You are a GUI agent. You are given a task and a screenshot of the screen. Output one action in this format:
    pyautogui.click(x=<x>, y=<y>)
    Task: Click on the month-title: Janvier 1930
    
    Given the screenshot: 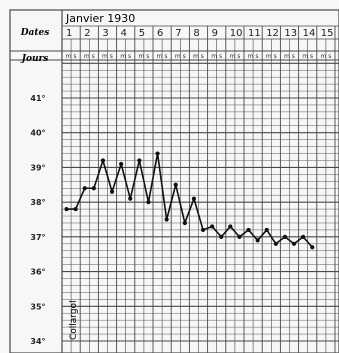 What is the action you would take?
    pyautogui.click(x=100, y=18)
    